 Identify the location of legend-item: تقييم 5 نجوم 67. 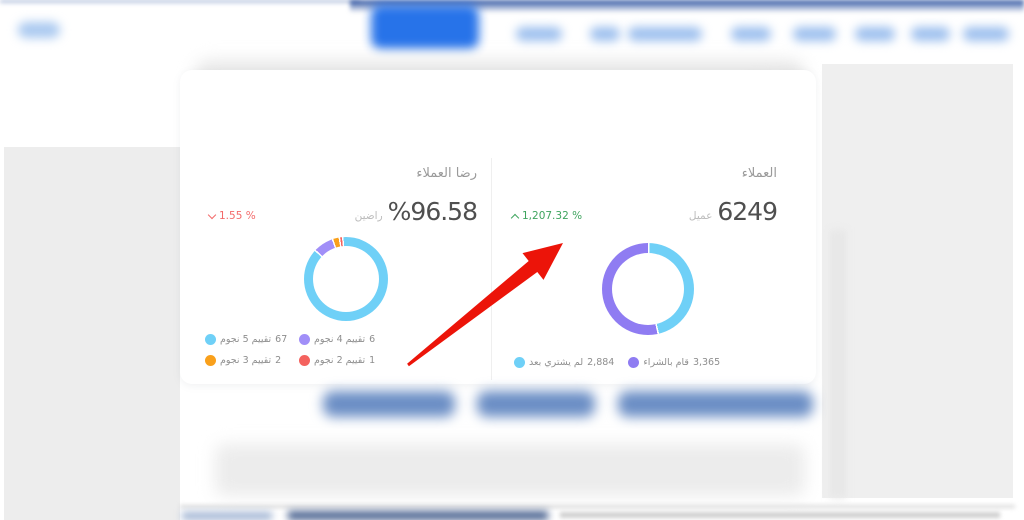
(252, 339).